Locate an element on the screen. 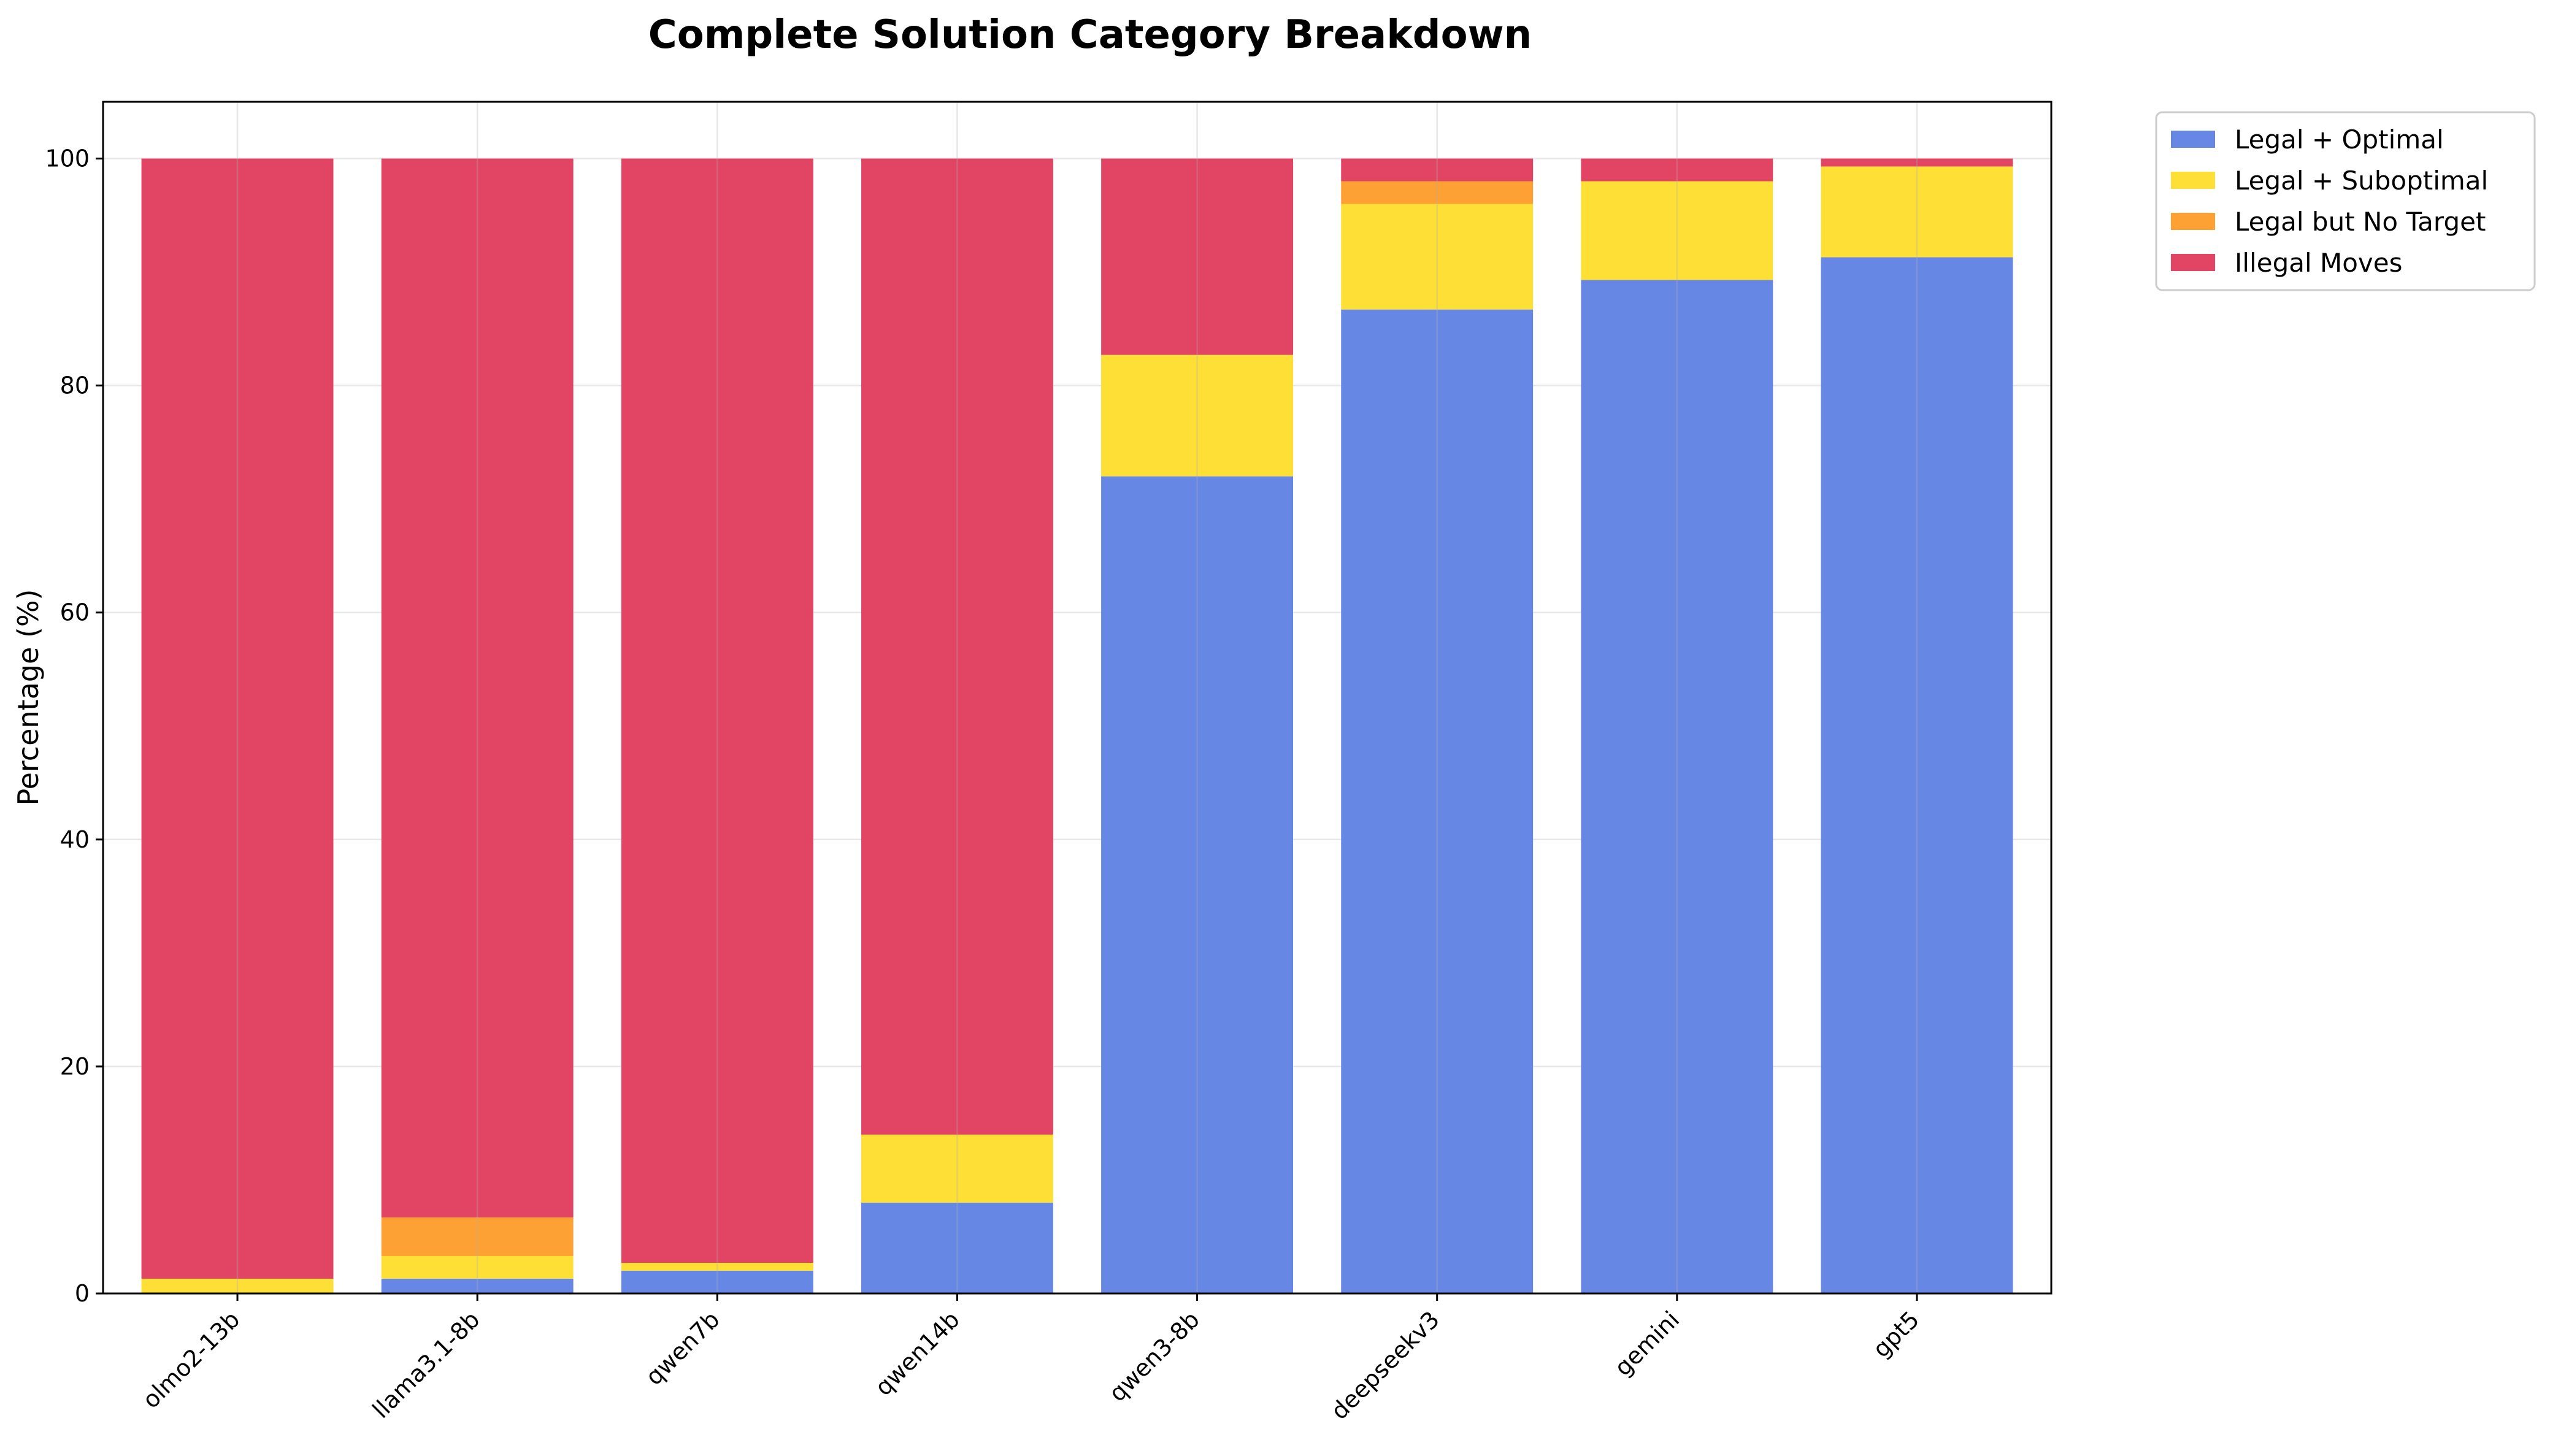  legend-frame is located at coordinates (2345, 201).